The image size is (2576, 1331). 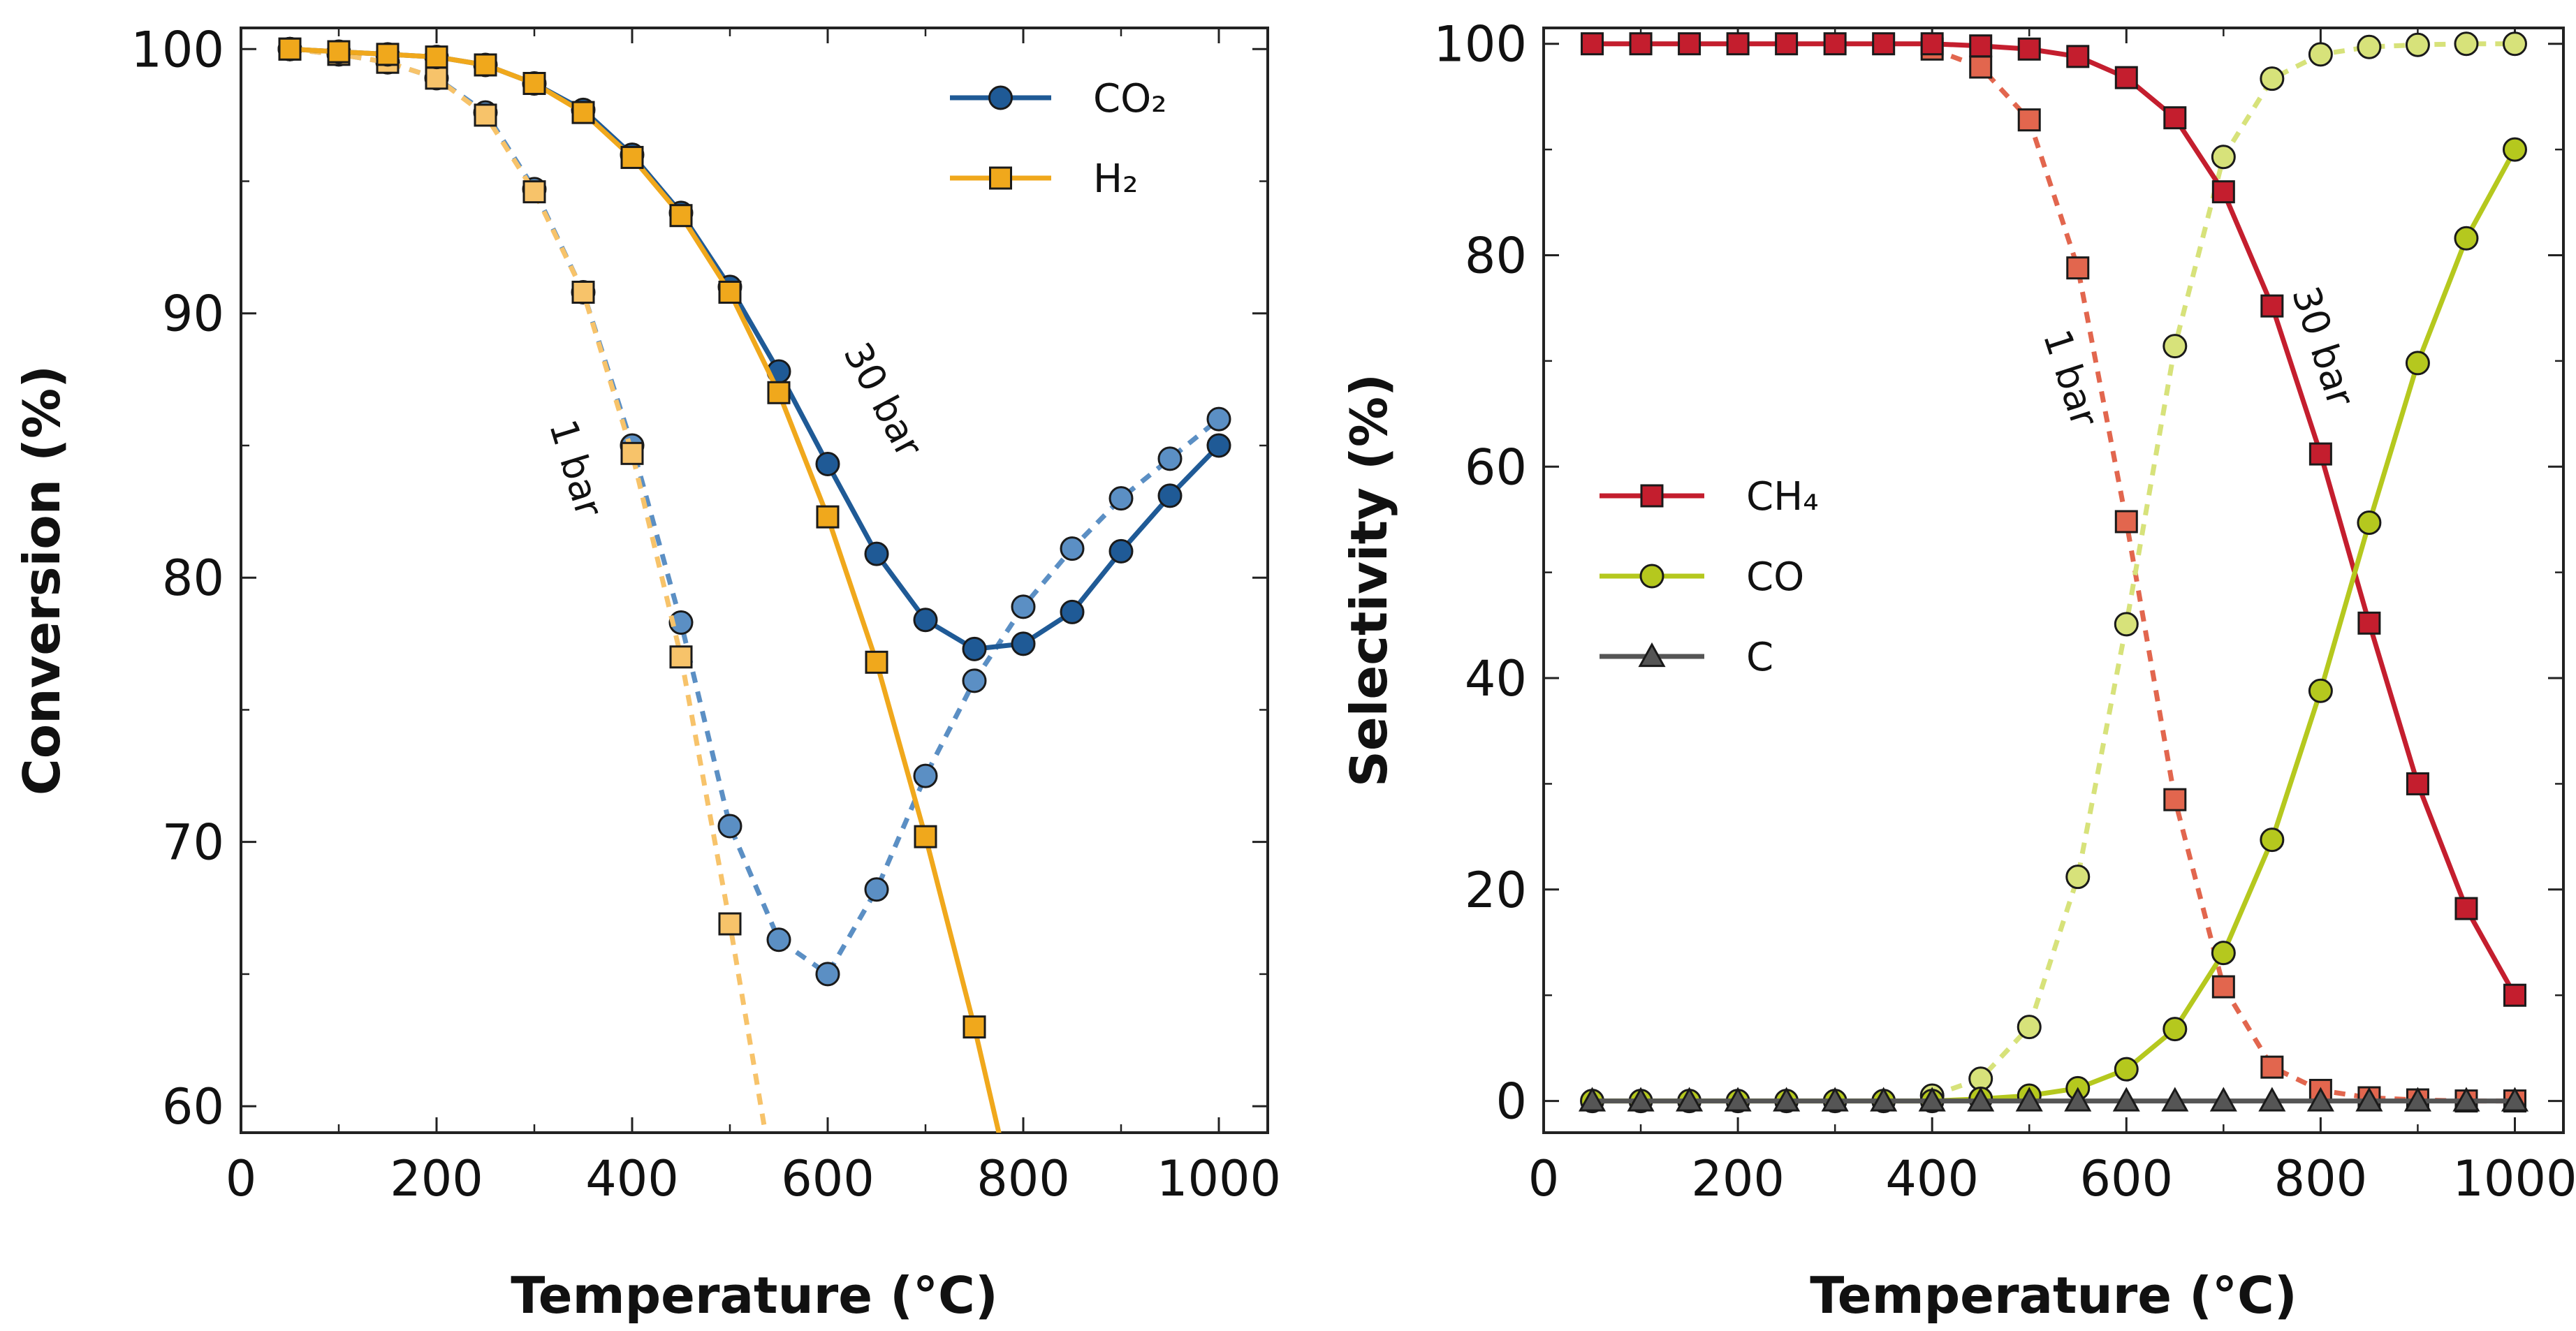 I want to click on y-tick-label: 0, so click(x=1511, y=1102).